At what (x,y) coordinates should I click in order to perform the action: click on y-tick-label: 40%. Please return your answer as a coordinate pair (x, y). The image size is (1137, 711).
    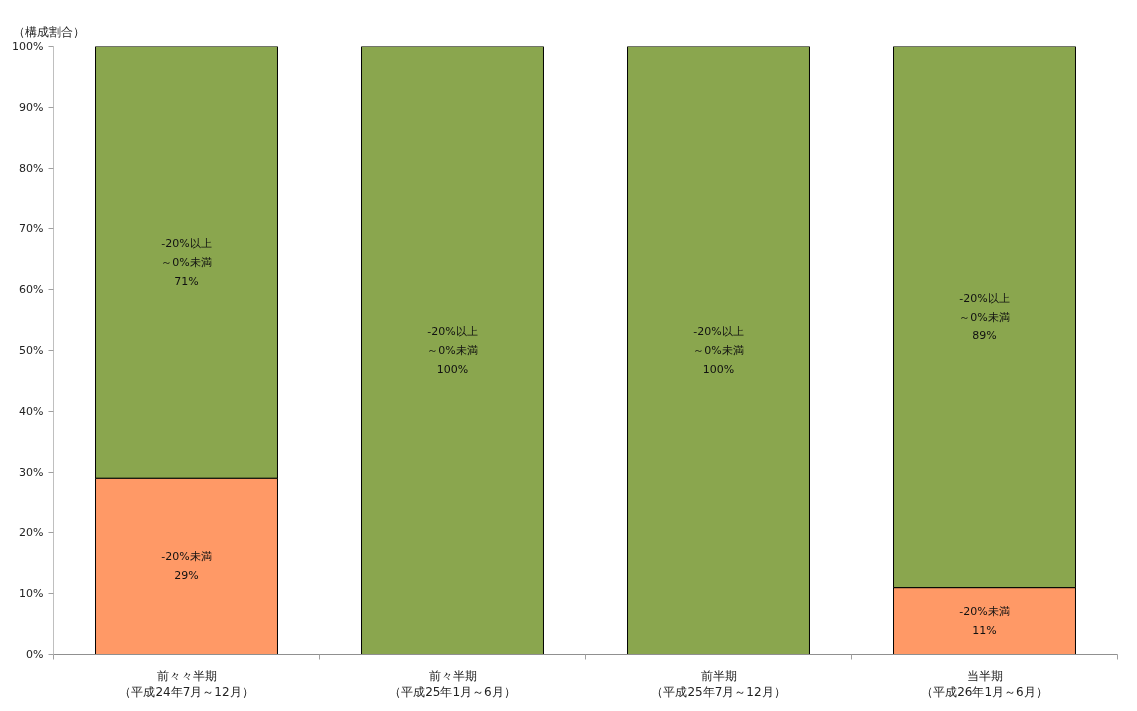
    Looking at the image, I should click on (31, 411).